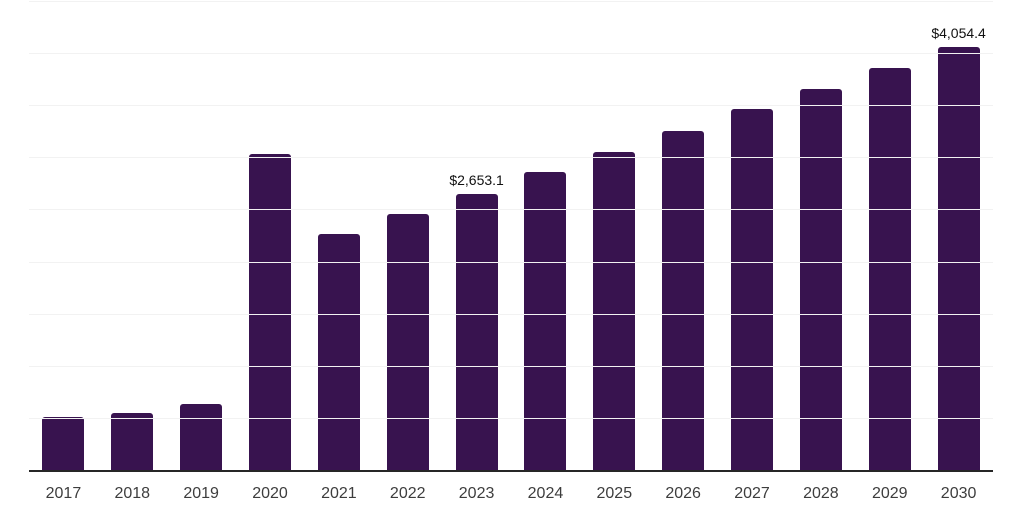 Image resolution: width=1024 pixels, height=512 pixels. What do you see at coordinates (476, 493) in the screenshot?
I see `x-tick-label-2023: 2023` at bounding box center [476, 493].